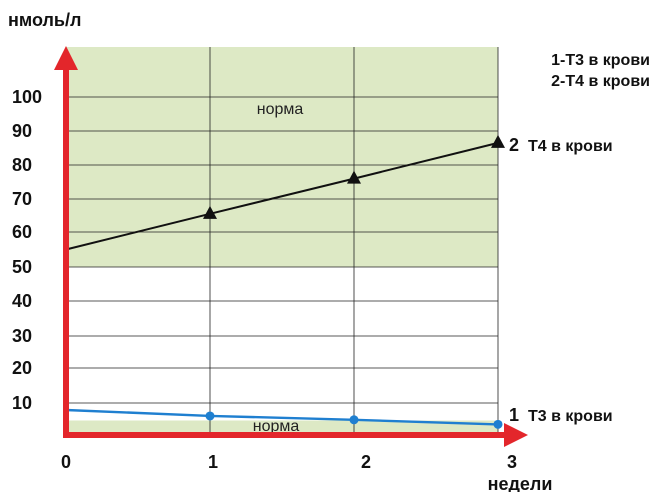 Image resolution: width=656 pixels, height=492 pixels. What do you see at coordinates (570, 146) in the screenshot?
I see `series-name-t4: T4 в крови` at bounding box center [570, 146].